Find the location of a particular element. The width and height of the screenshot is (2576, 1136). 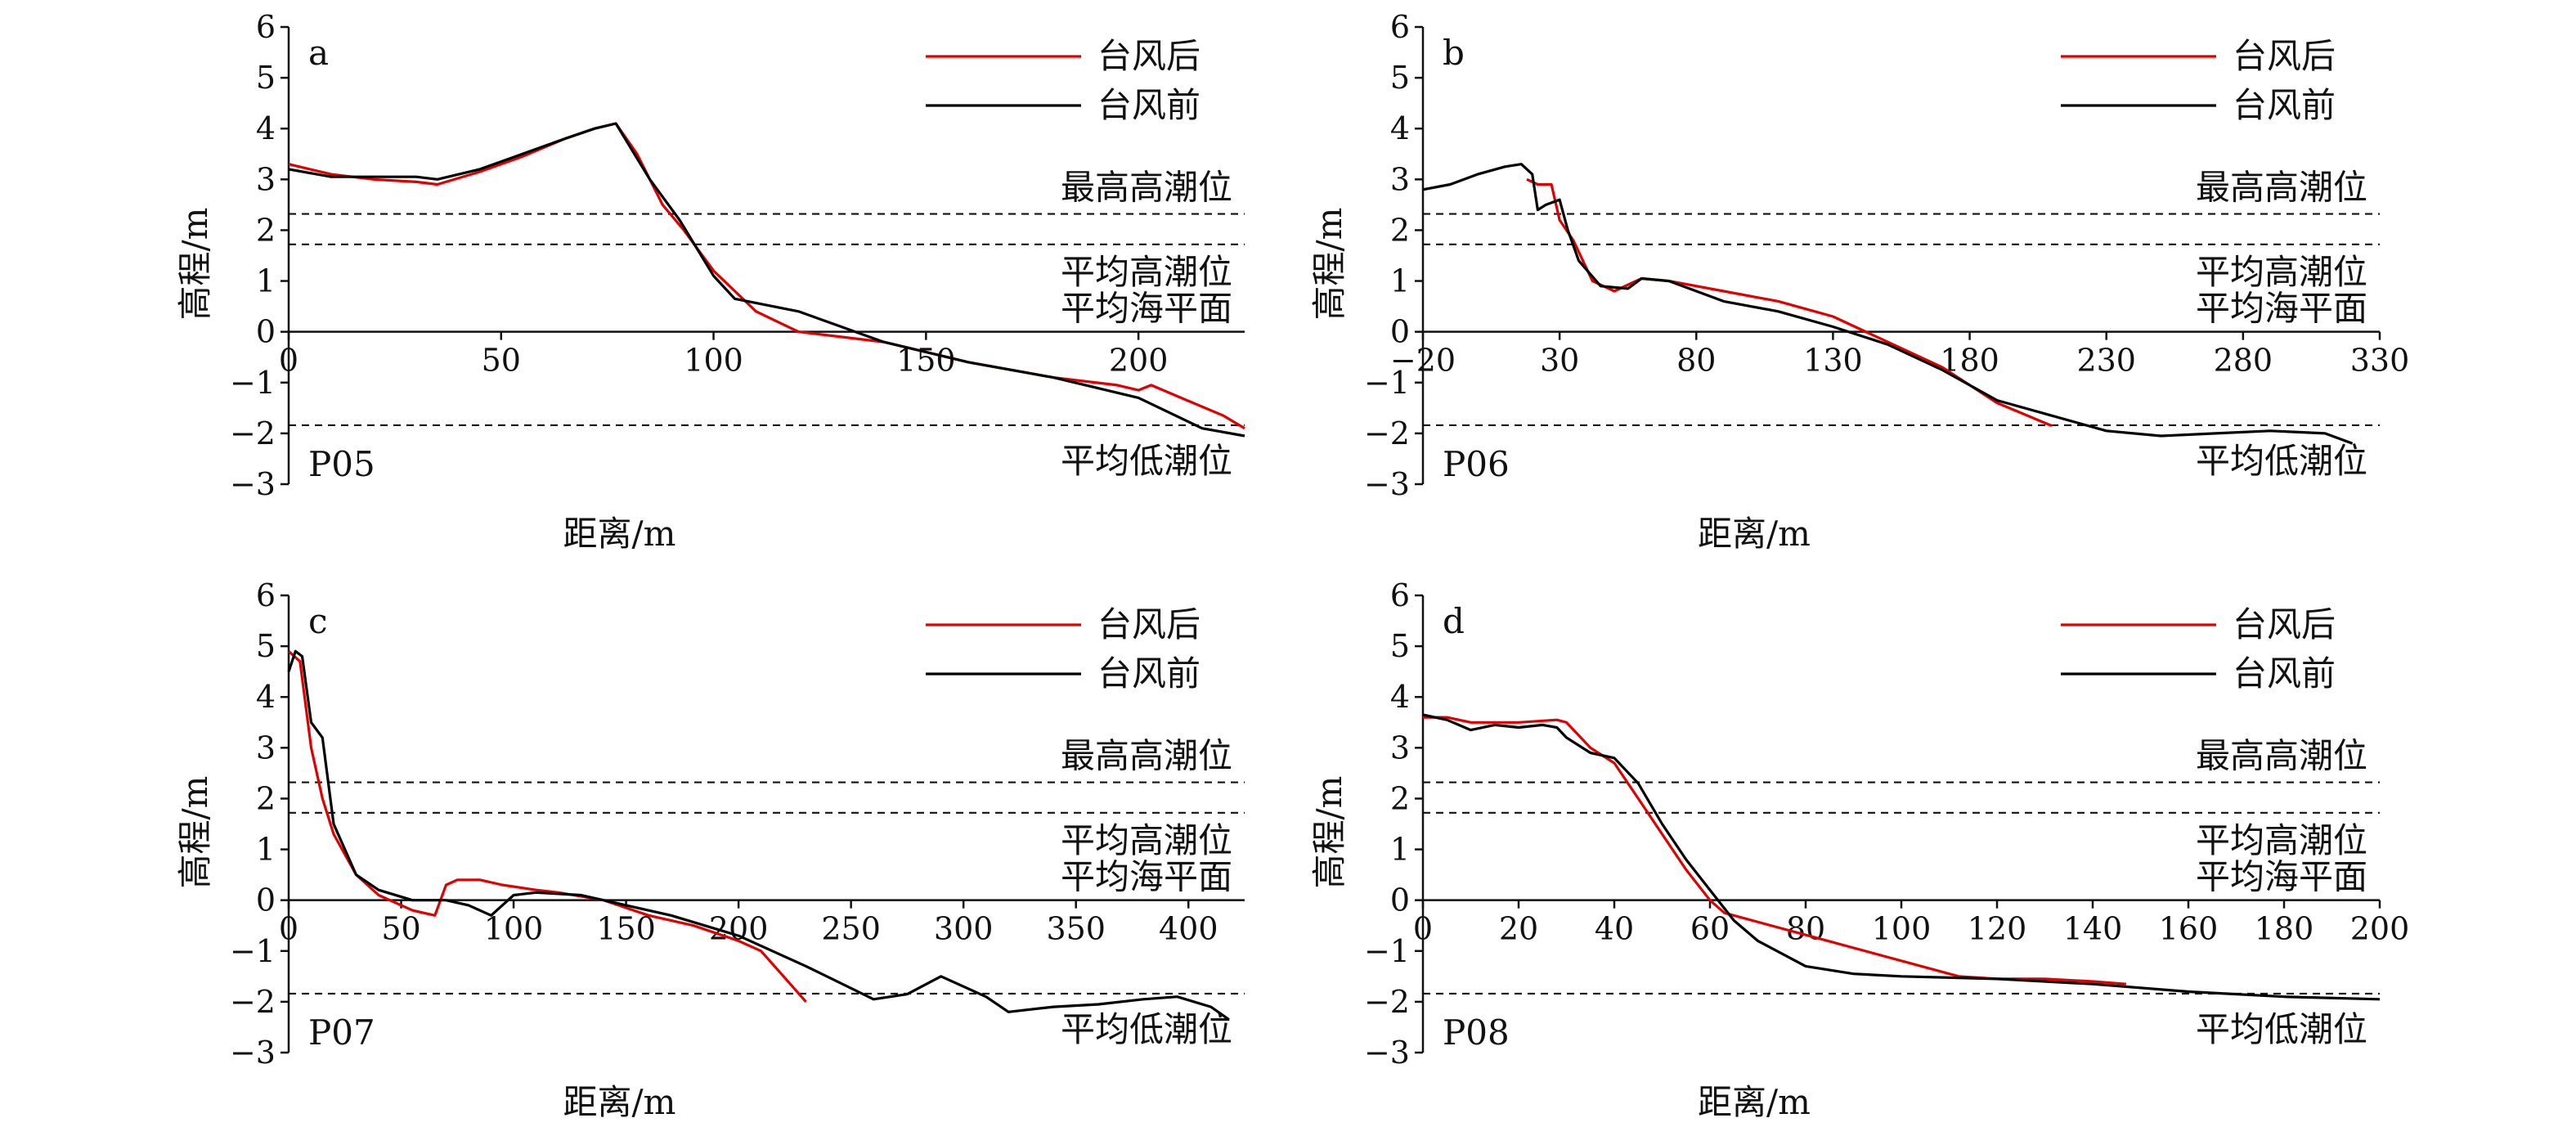

x-tick-label: 180 is located at coordinates (2284, 929).